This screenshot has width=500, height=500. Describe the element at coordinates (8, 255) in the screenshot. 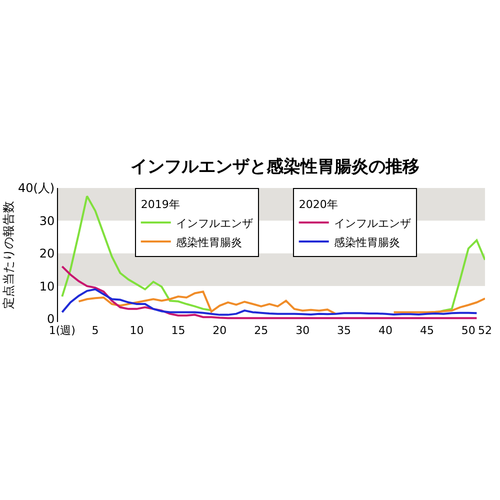

I see `y-axis-title: 定点当たりの報告数` at that location.